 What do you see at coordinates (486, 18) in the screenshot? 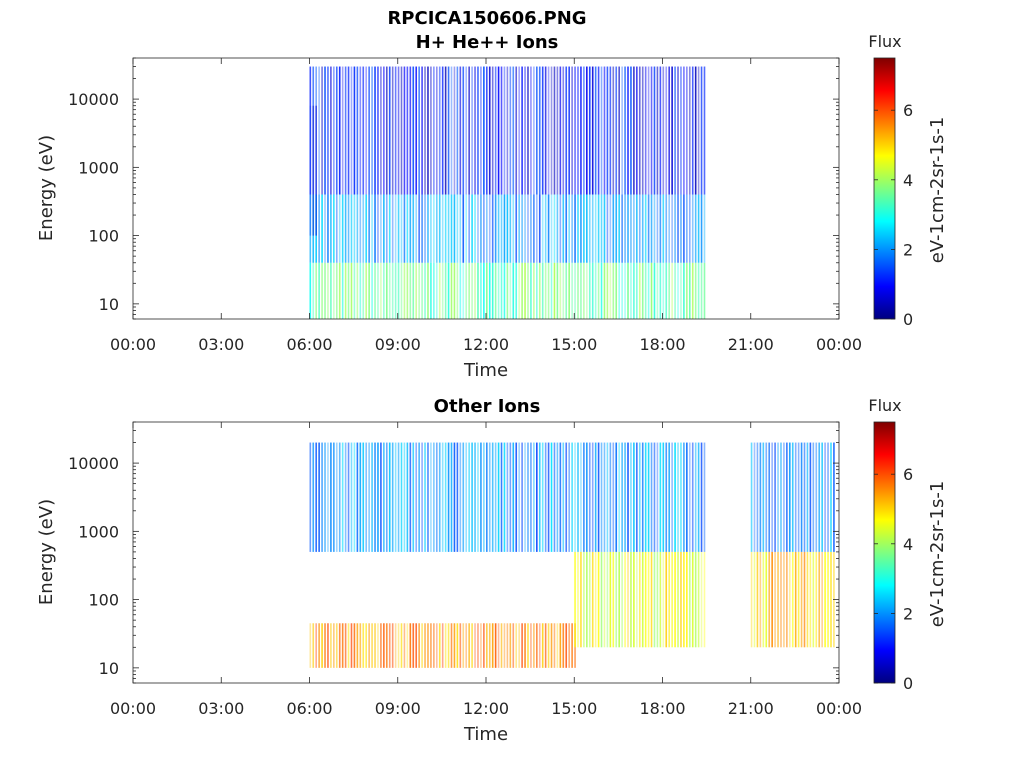
I see `figure-title: RPCICA150606.PNG` at bounding box center [486, 18].